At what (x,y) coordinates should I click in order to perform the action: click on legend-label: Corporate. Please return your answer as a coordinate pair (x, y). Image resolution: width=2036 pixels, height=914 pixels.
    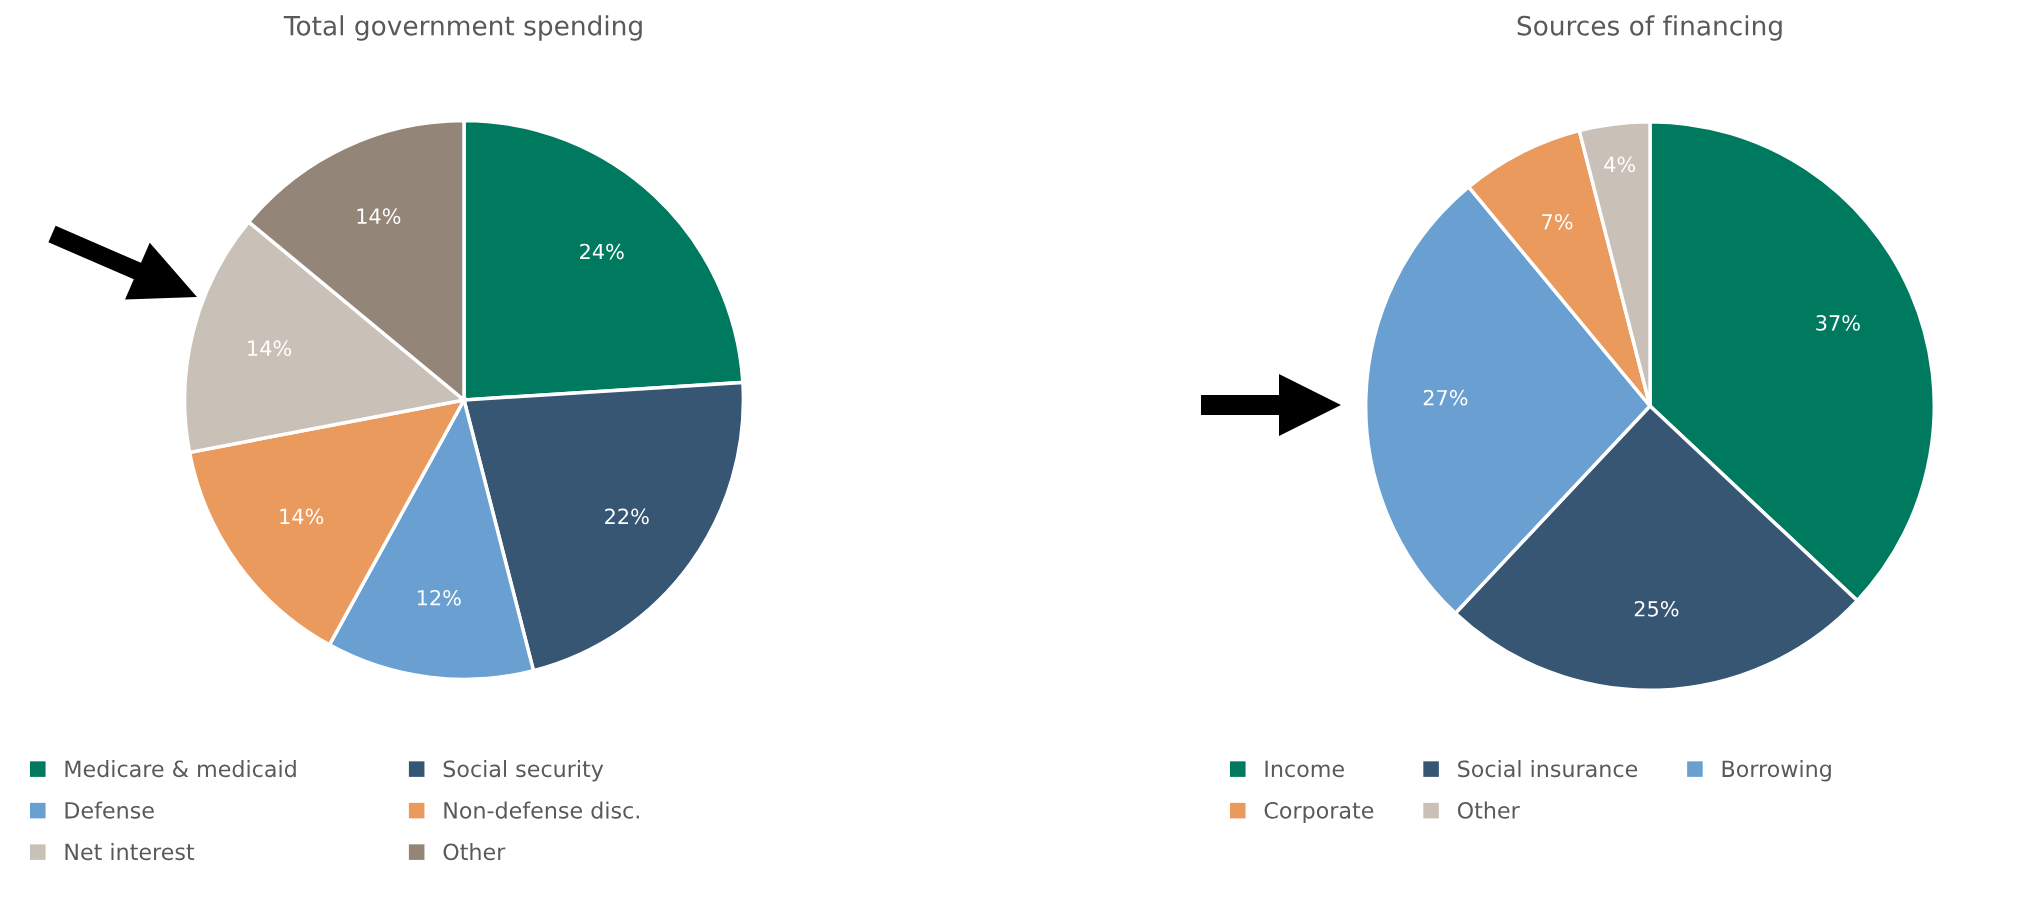
    Looking at the image, I should click on (1319, 812).